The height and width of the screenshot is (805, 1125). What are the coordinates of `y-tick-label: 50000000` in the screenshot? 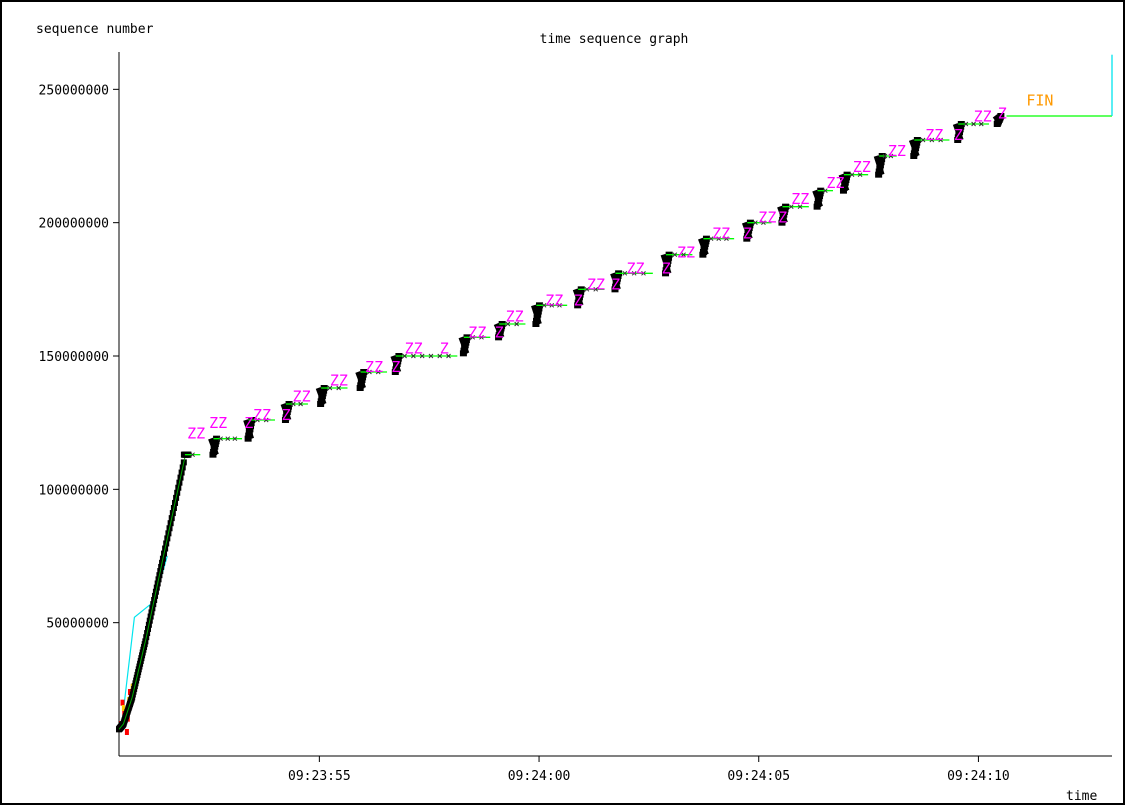 It's located at (77, 624).